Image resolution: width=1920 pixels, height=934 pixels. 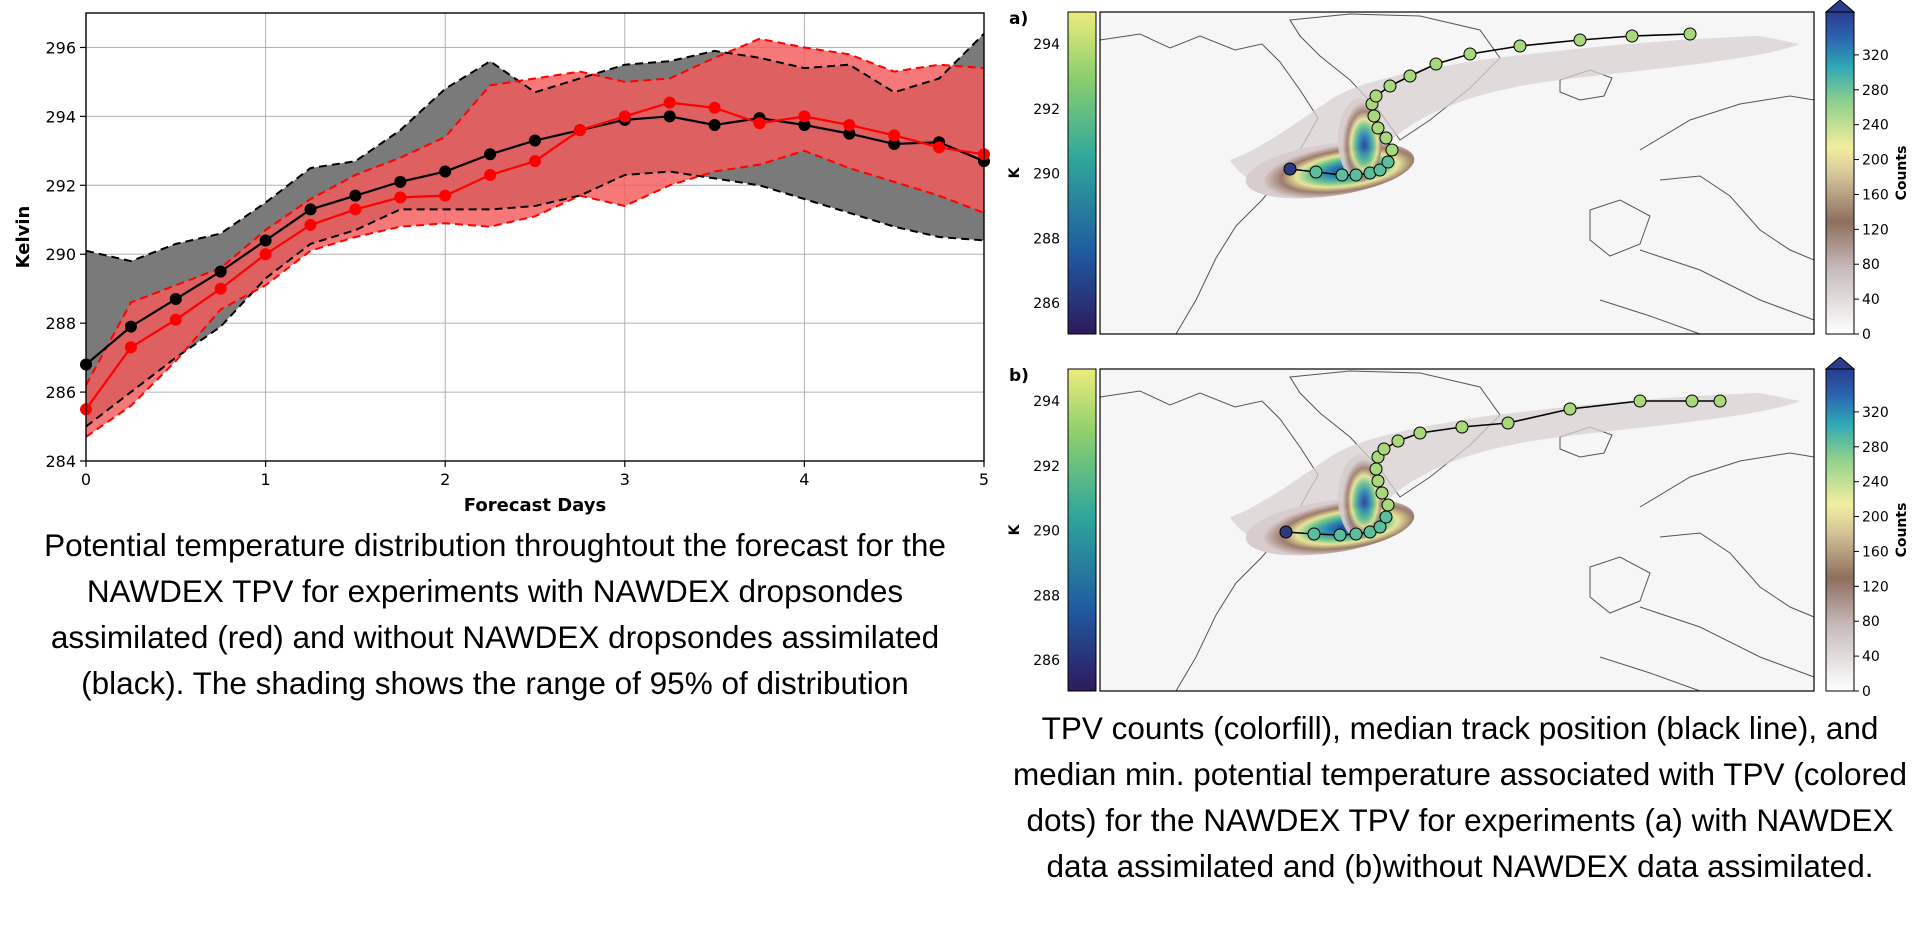 What do you see at coordinates (1875, 587) in the screenshot?
I see `counts-tick-label: 120` at bounding box center [1875, 587].